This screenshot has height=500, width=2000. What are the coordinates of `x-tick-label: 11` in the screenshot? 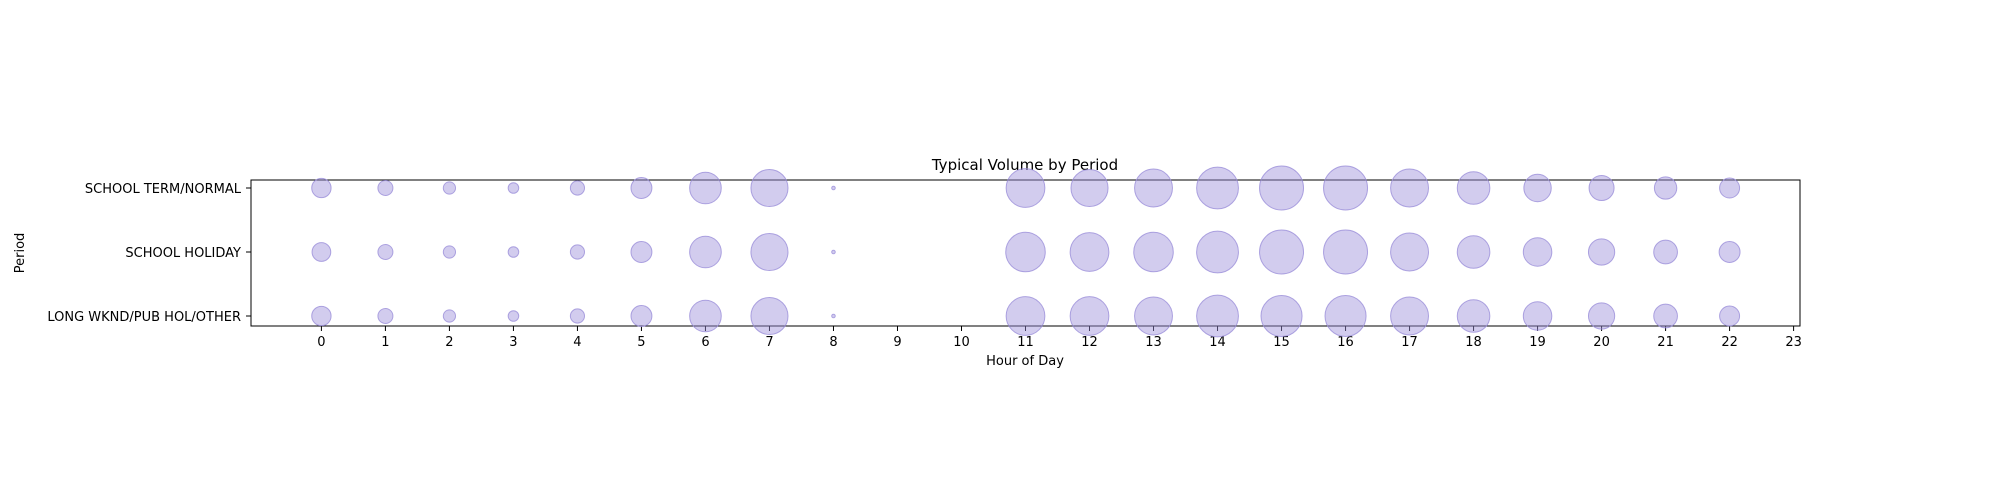 It's located at (1025, 342).